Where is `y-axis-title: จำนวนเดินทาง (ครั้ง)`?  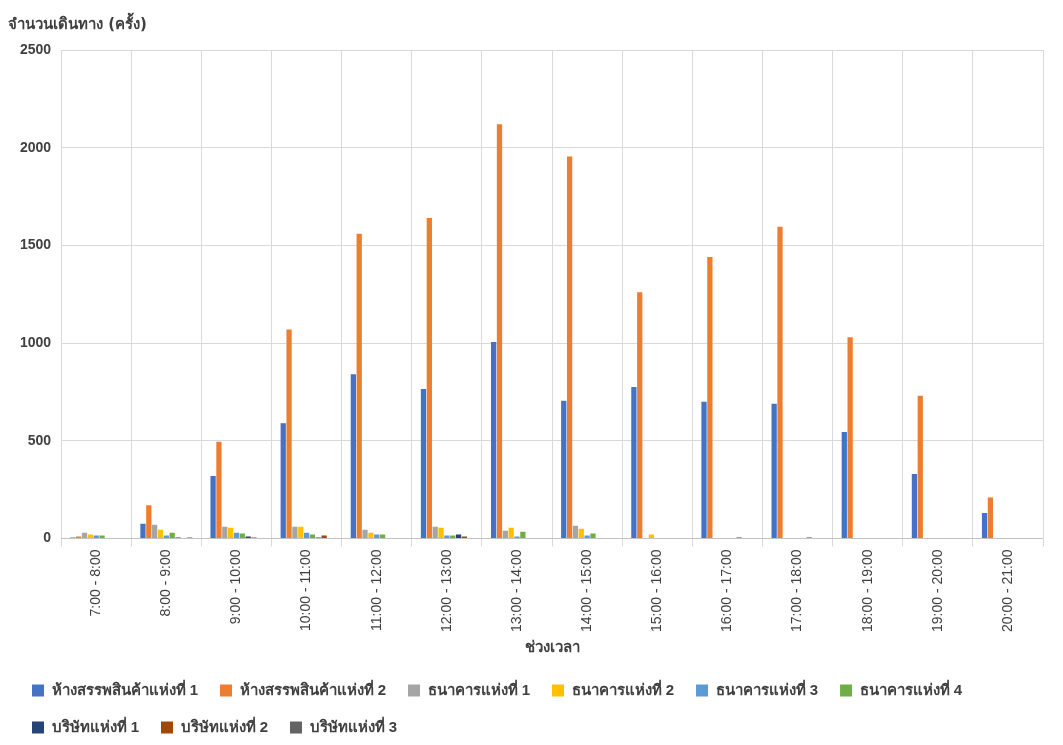 y-axis-title: จำนวนเดินทาง (ครั้ง) is located at coordinates (77, 23).